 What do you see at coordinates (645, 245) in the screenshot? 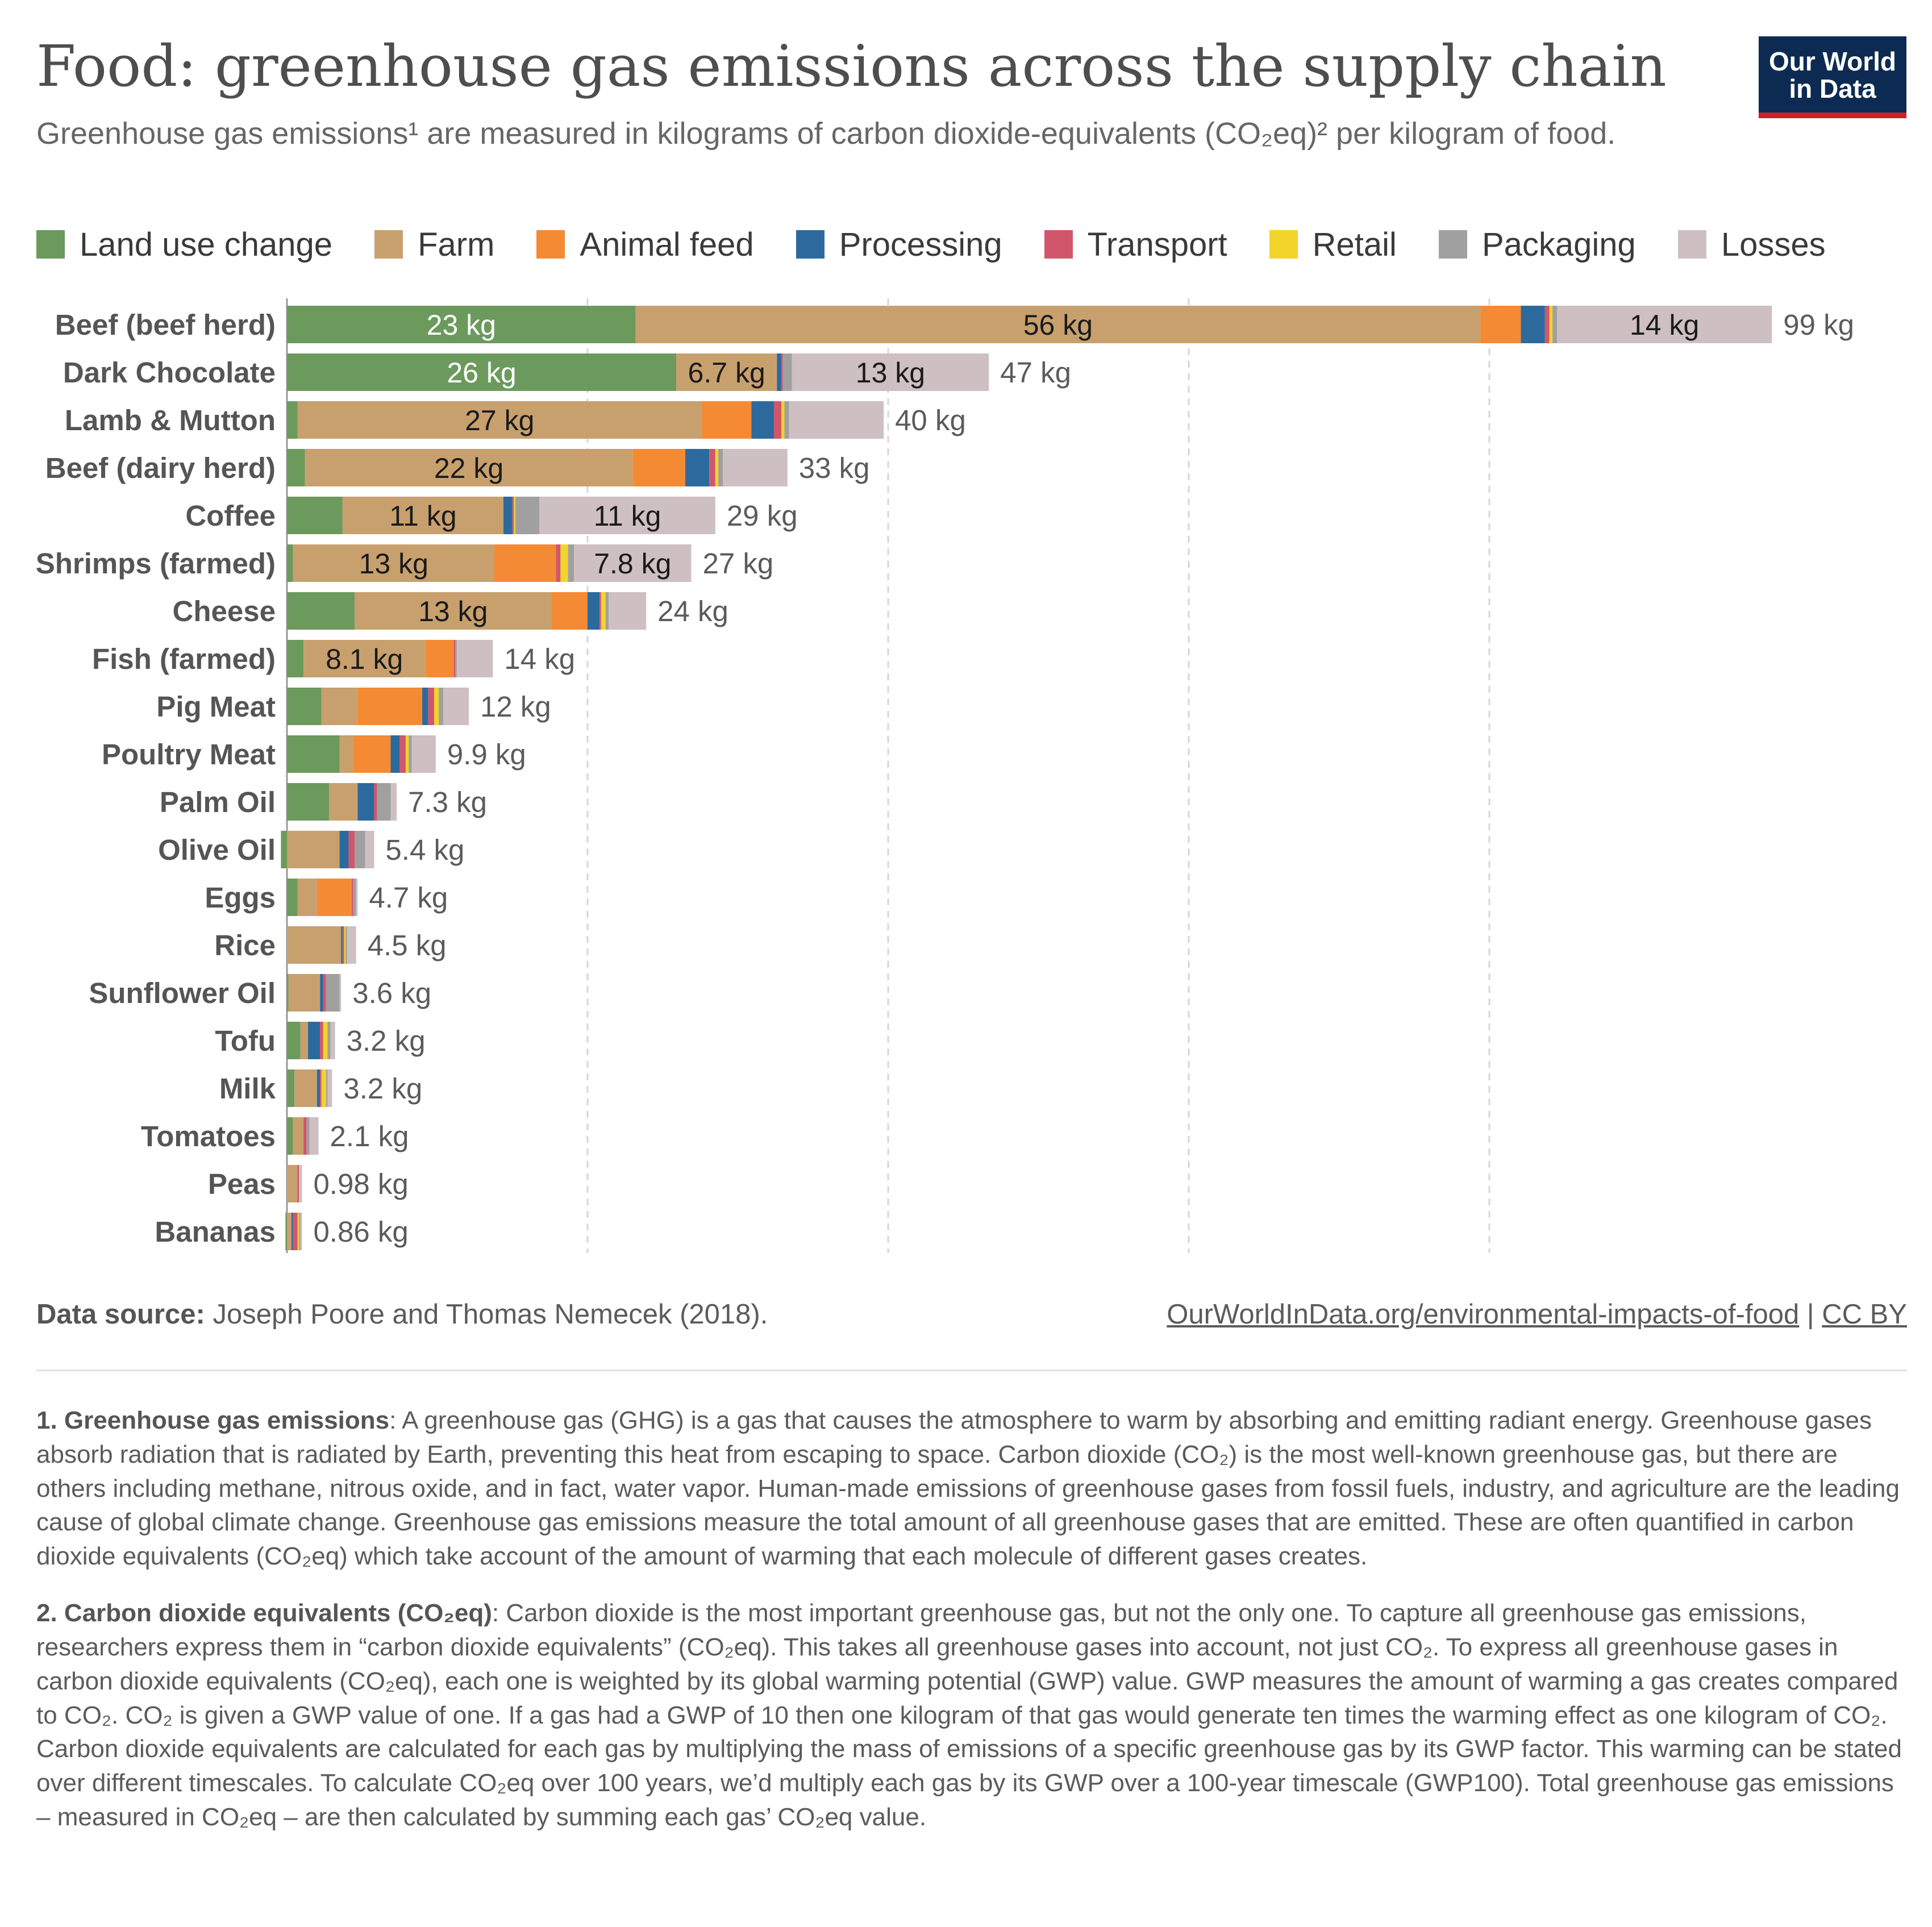
I see `legend-item-animal-feed: Animal feed` at bounding box center [645, 245].